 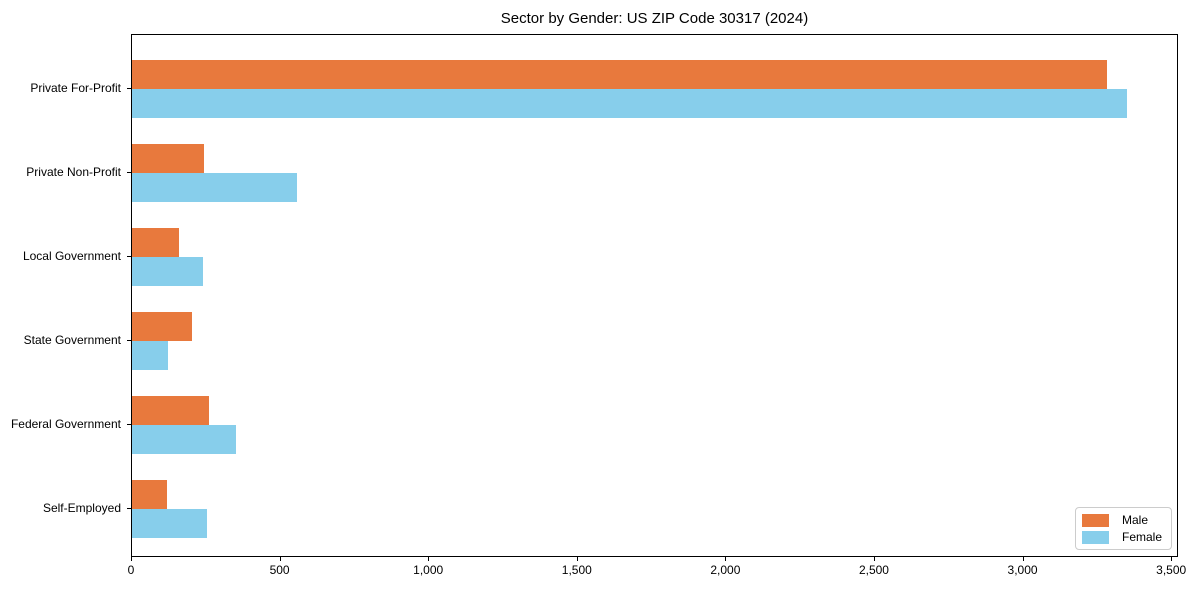 I want to click on female-swatch-icon, so click(x=1095, y=537).